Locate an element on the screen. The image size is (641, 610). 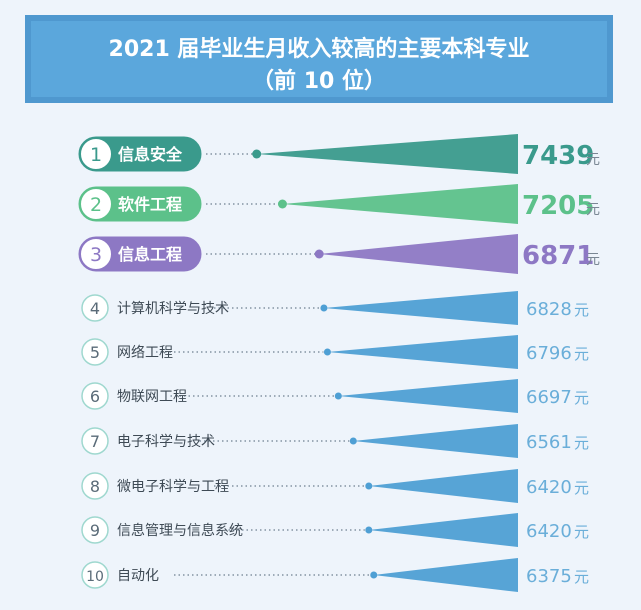
rank-number: 5 is located at coordinates (95, 352).